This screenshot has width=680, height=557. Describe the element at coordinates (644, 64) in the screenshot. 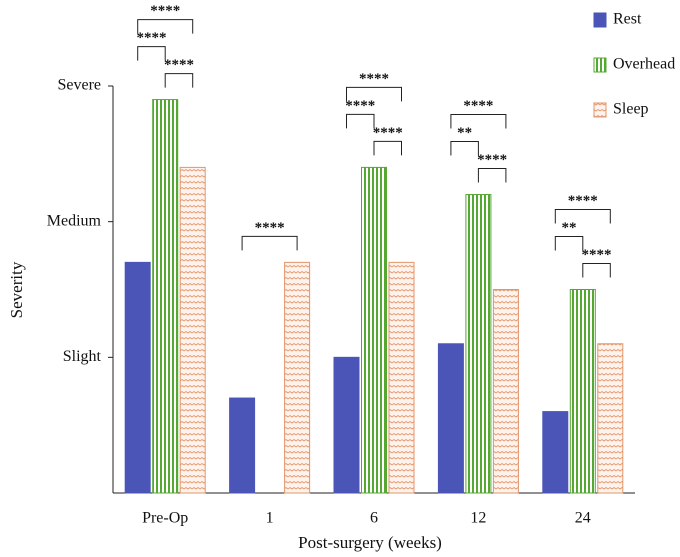

I see `legend-label: Overhead` at that location.